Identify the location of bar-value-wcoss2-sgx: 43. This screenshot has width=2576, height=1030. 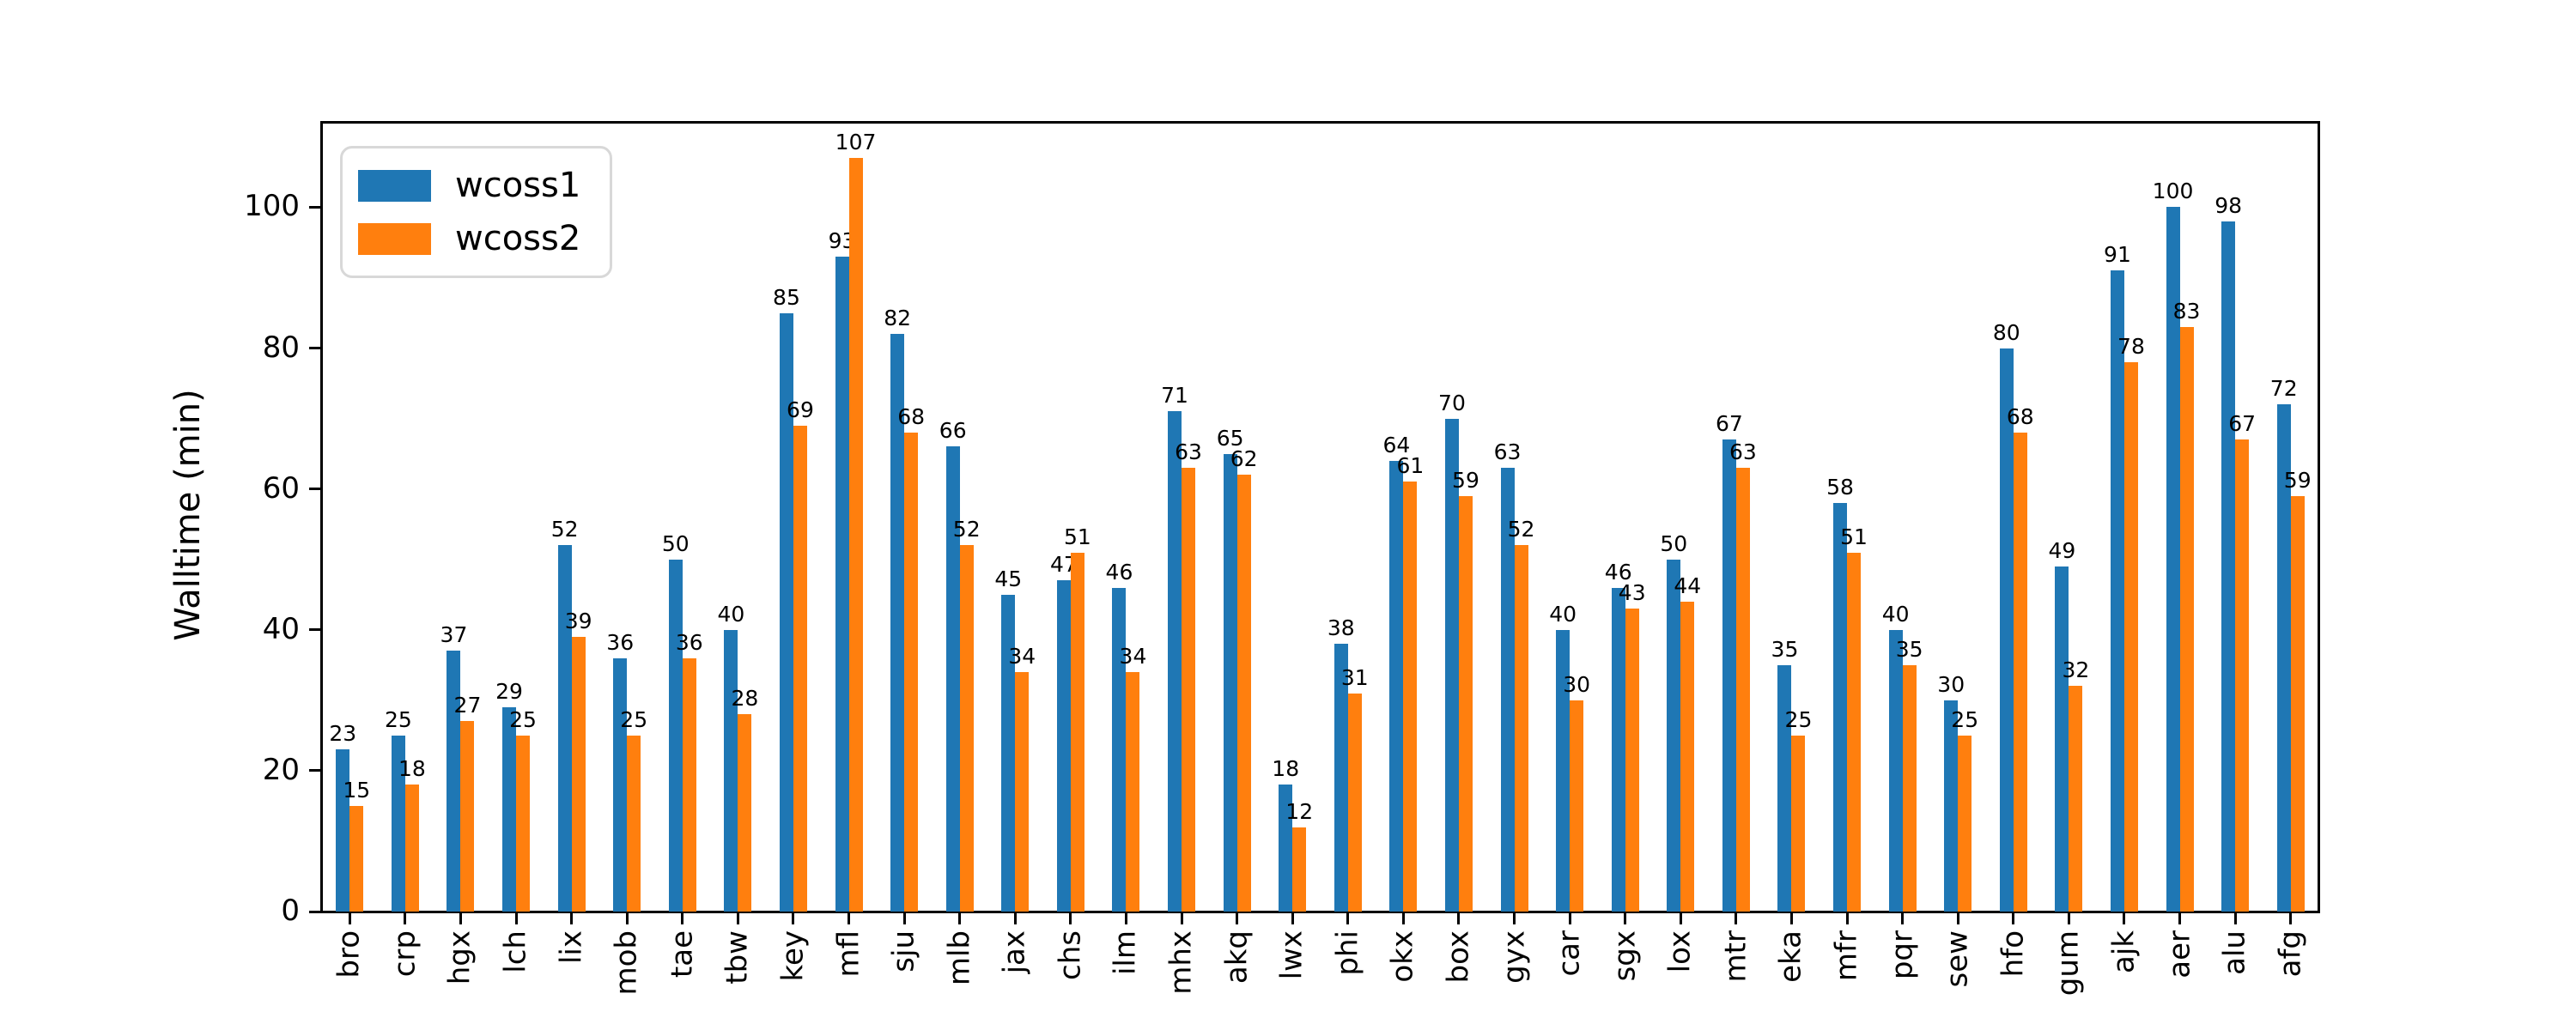
(1632, 593).